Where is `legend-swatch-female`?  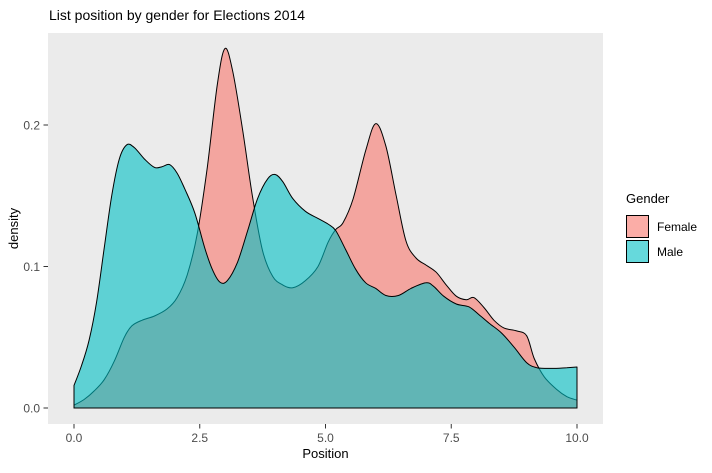 legend-swatch-female is located at coordinates (637, 226).